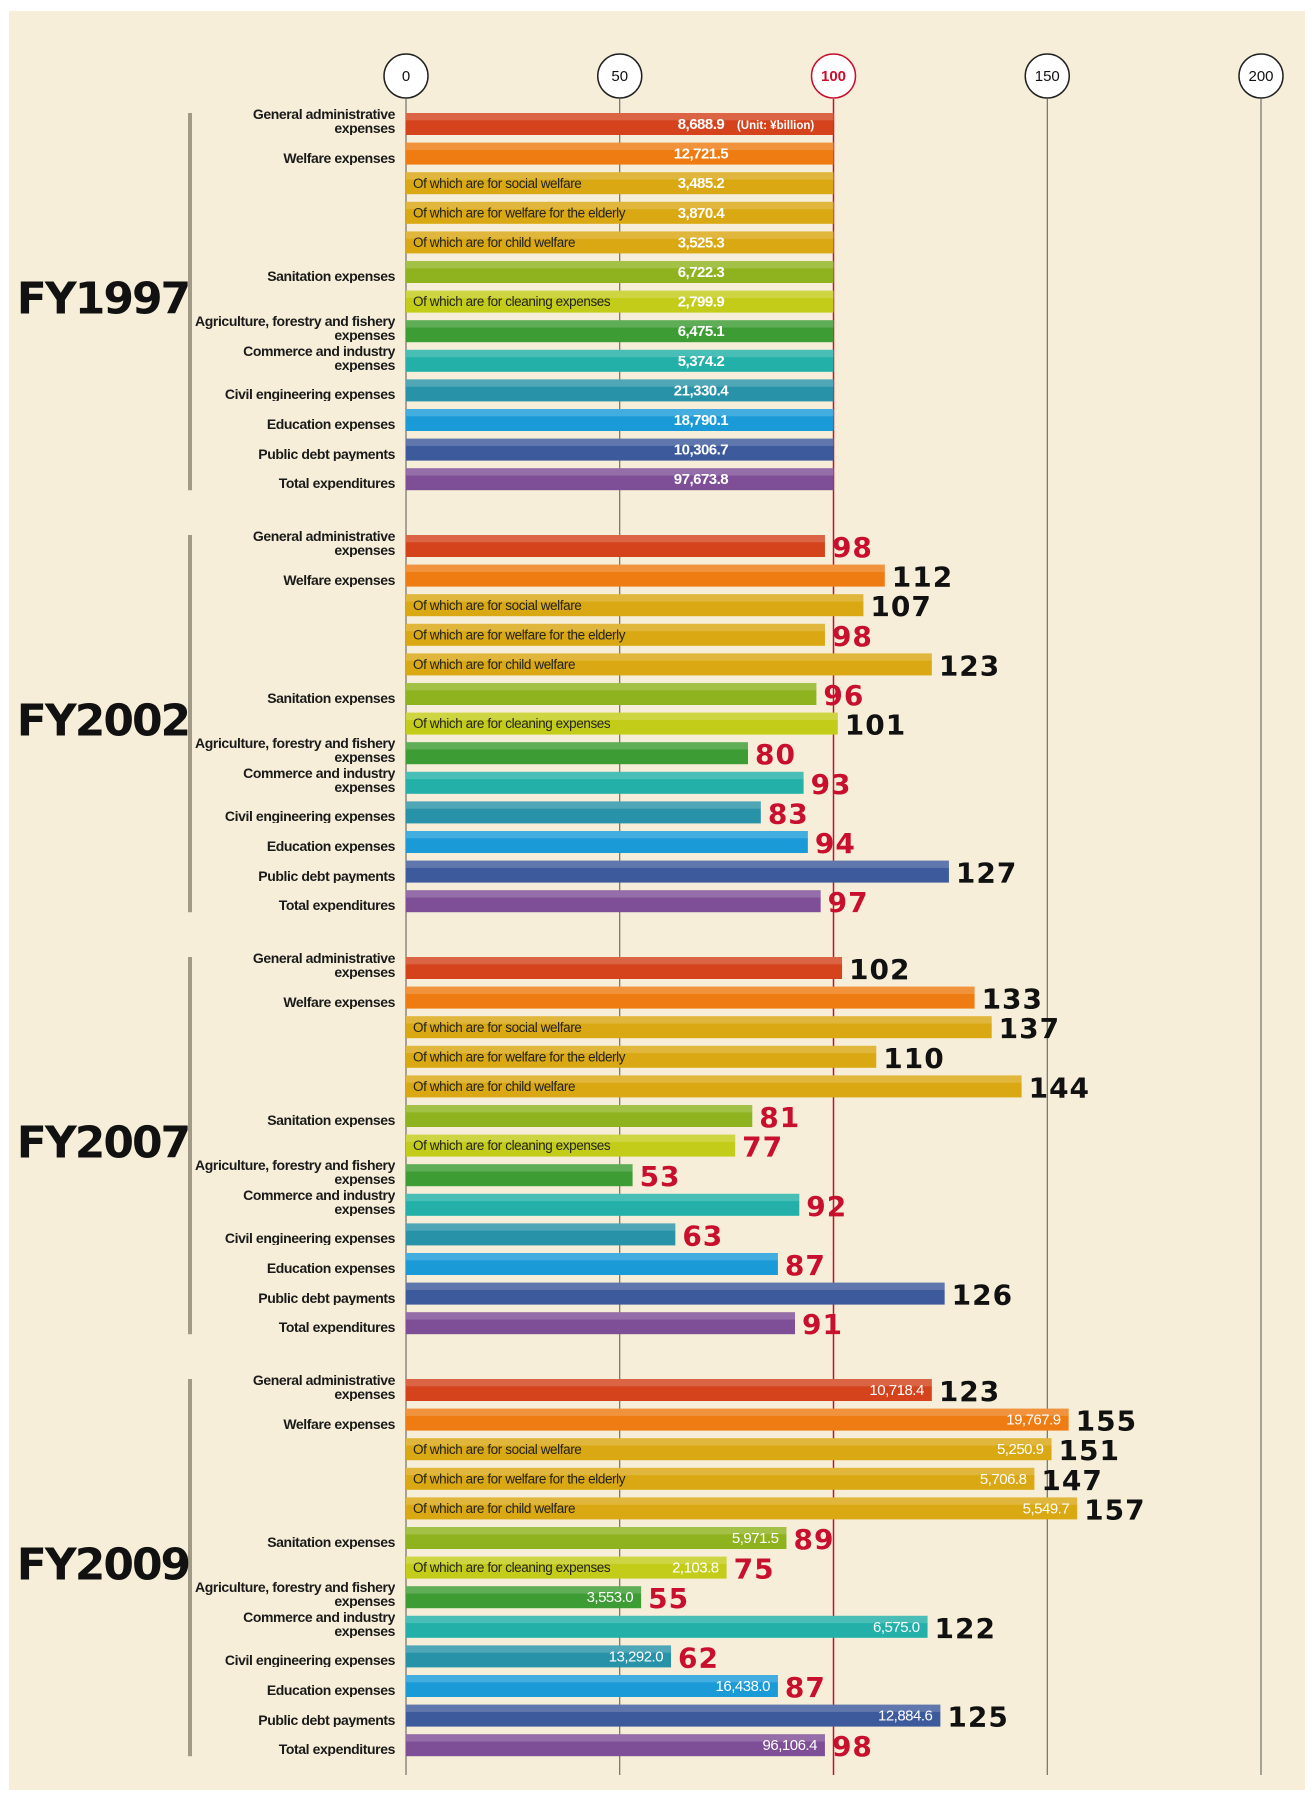  Describe the element at coordinates (323, 964) in the screenshot. I see `category-label: General administrative expenses` at that location.